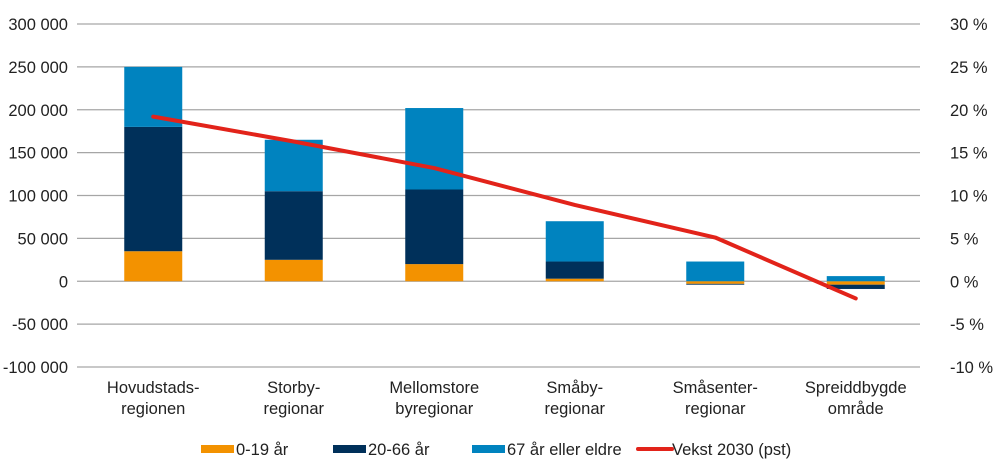 This screenshot has height=474, width=1000. Describe the element at coordinates (38, 68) in the screenshot. I see `y-tick-label: 250 000` at that location.